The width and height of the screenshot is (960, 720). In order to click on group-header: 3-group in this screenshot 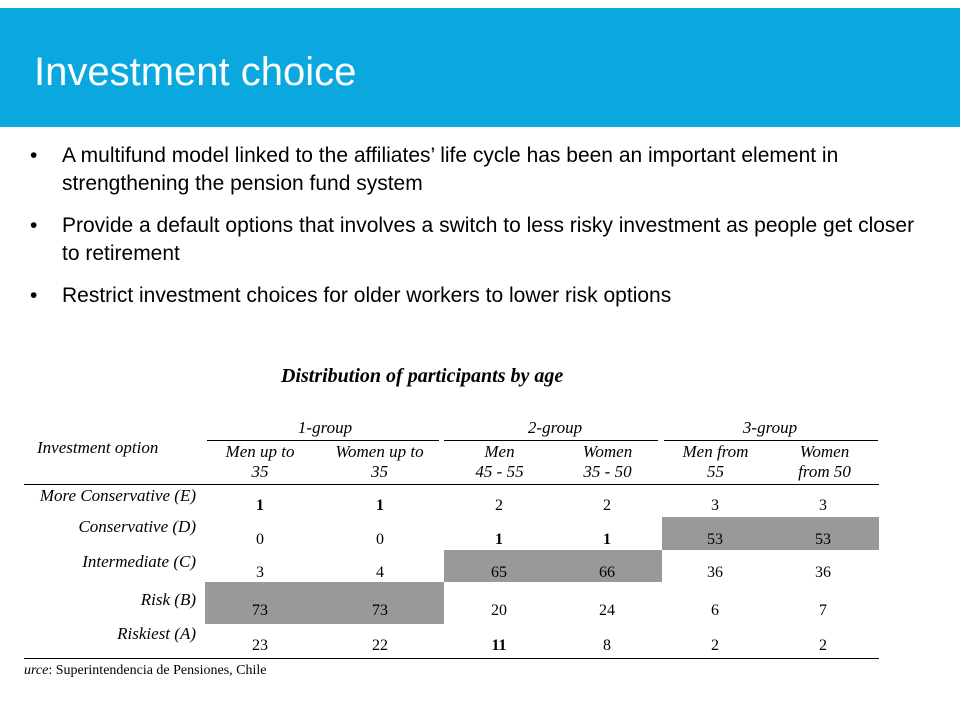, I will do `click(770, 427)`.